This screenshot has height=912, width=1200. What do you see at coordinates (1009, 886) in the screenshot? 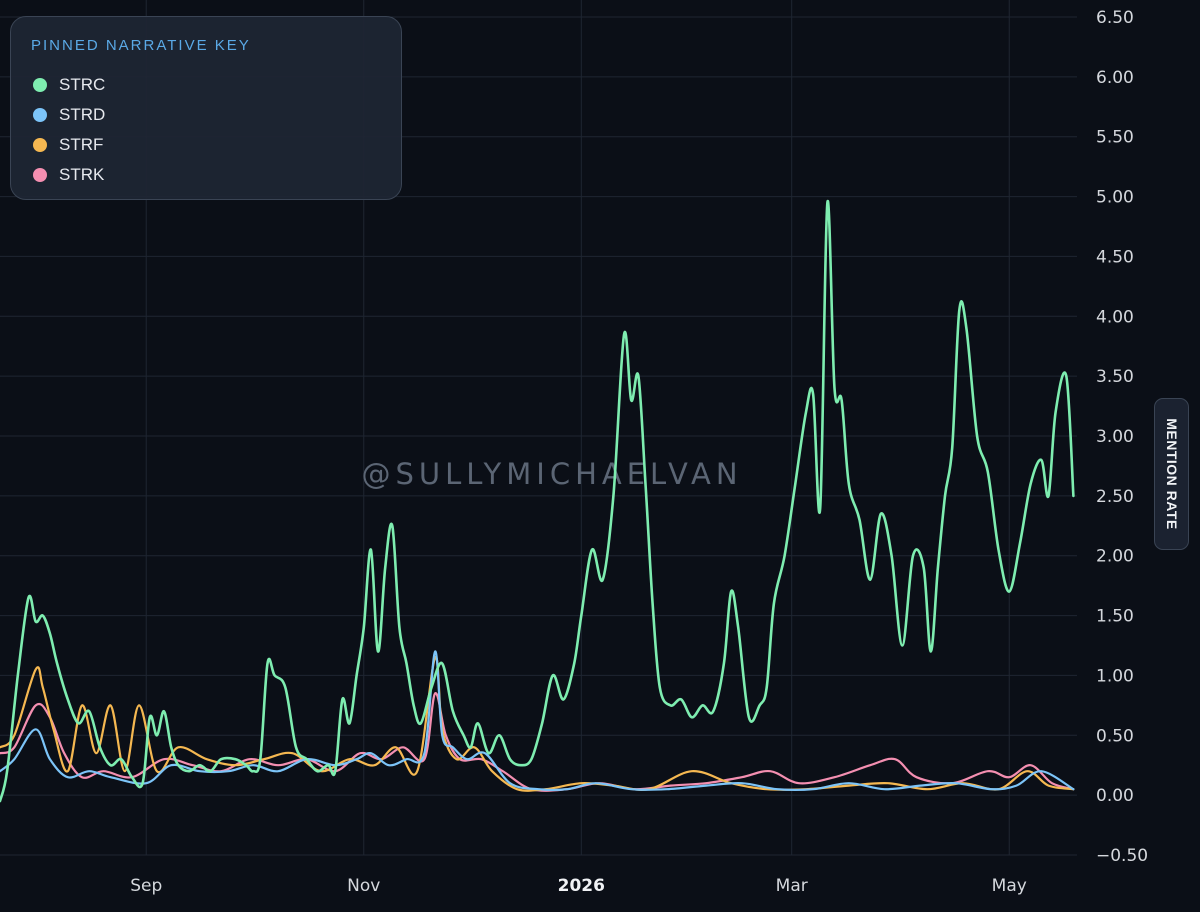
I see `x-tick-label: May` at bounding box center [1009, 886].